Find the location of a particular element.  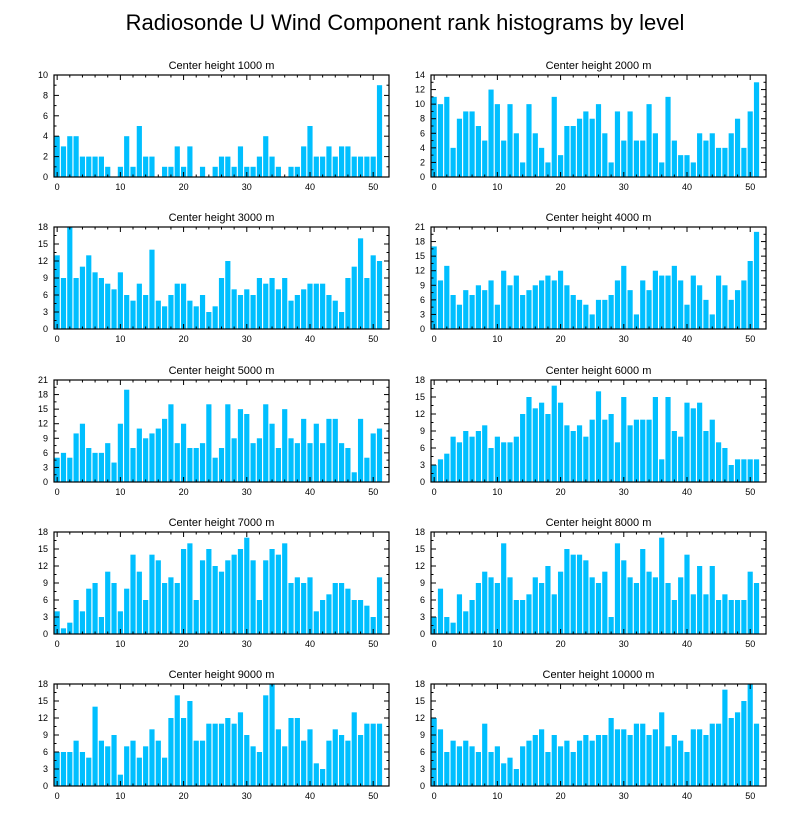

panel-title: Center height 8000 m is located at coordinates (599, 523).